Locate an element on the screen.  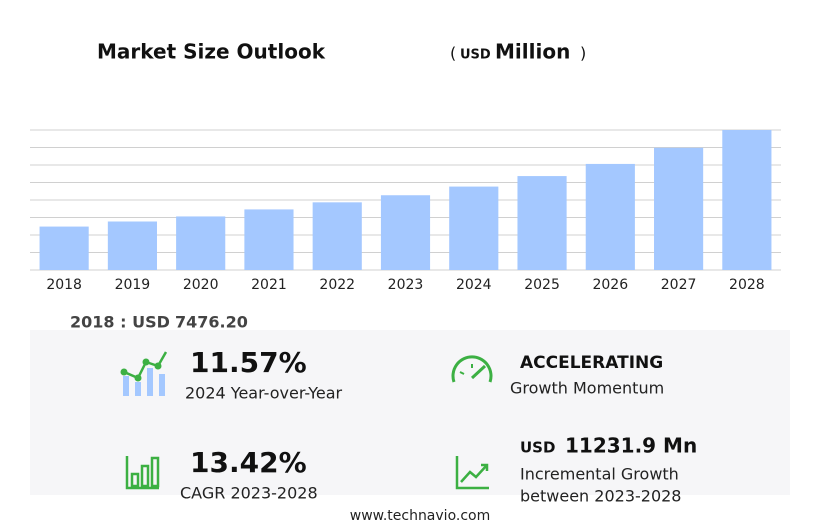
footer: www.technavio.com is located at coordinates (420, 516).